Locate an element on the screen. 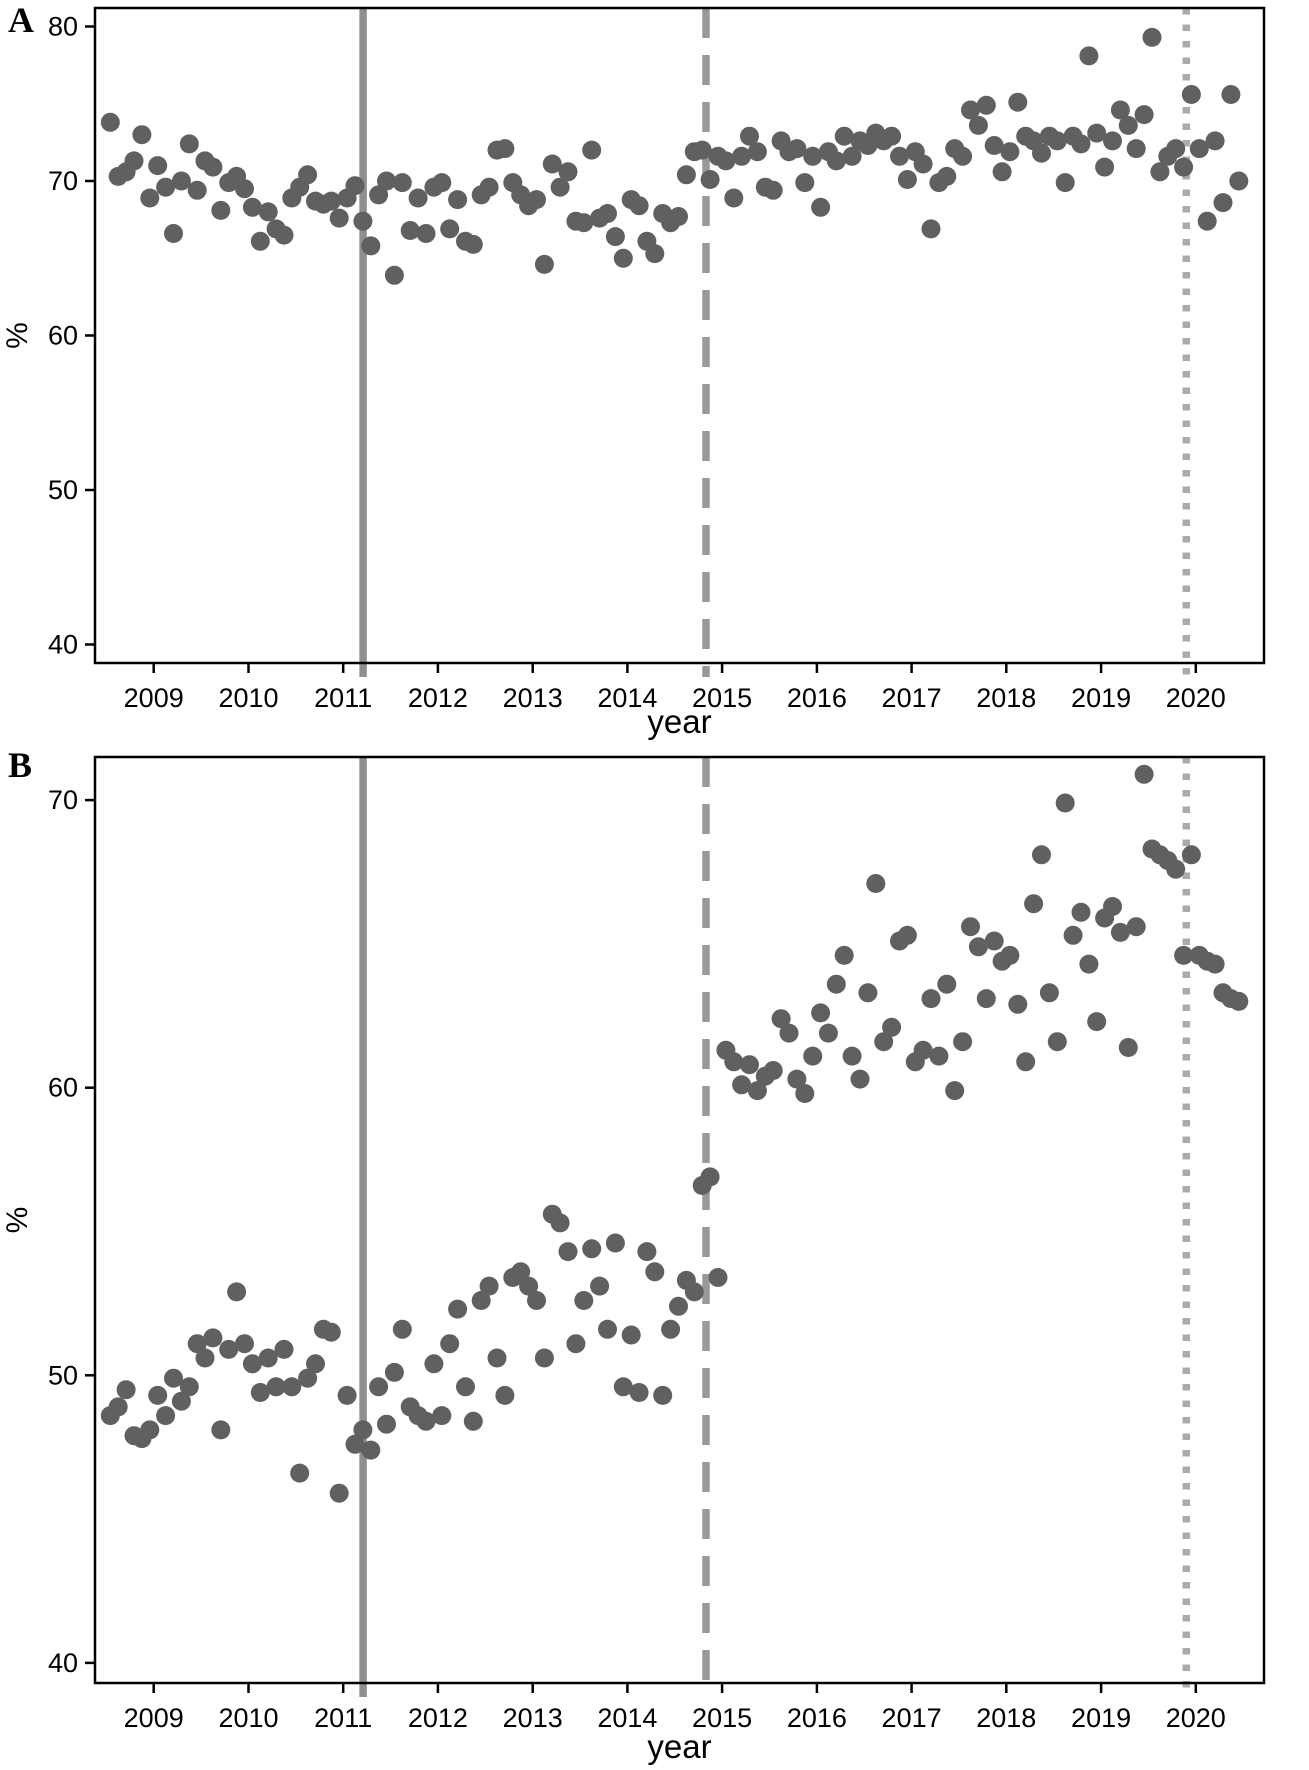  x-tick-label: 2014 is located at coordinates (627, 1718).